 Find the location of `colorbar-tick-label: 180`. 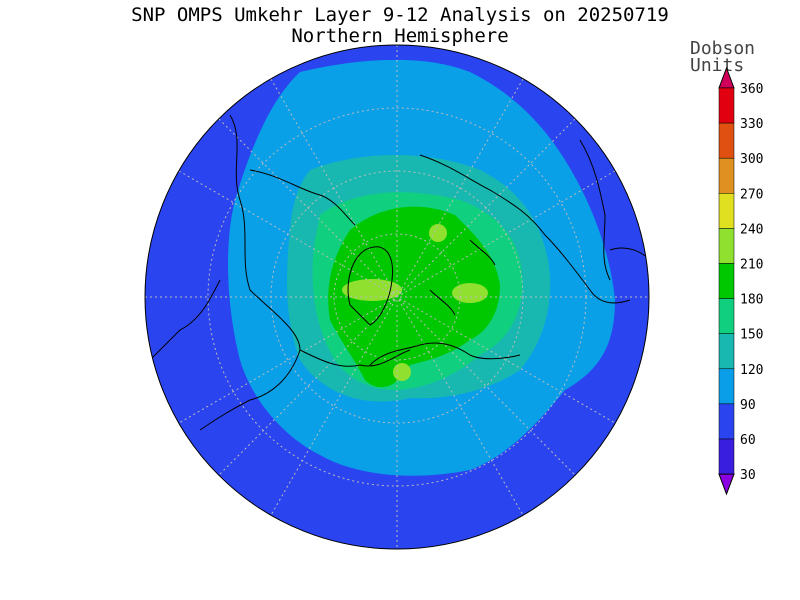

colorbar-tick-label: 180 is located at coordinates (751, 300).